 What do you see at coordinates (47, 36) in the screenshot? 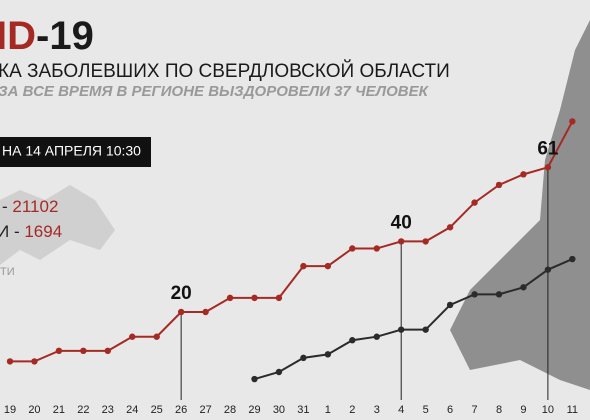
I see `title: ID-19` at bounding box center [47, 36].